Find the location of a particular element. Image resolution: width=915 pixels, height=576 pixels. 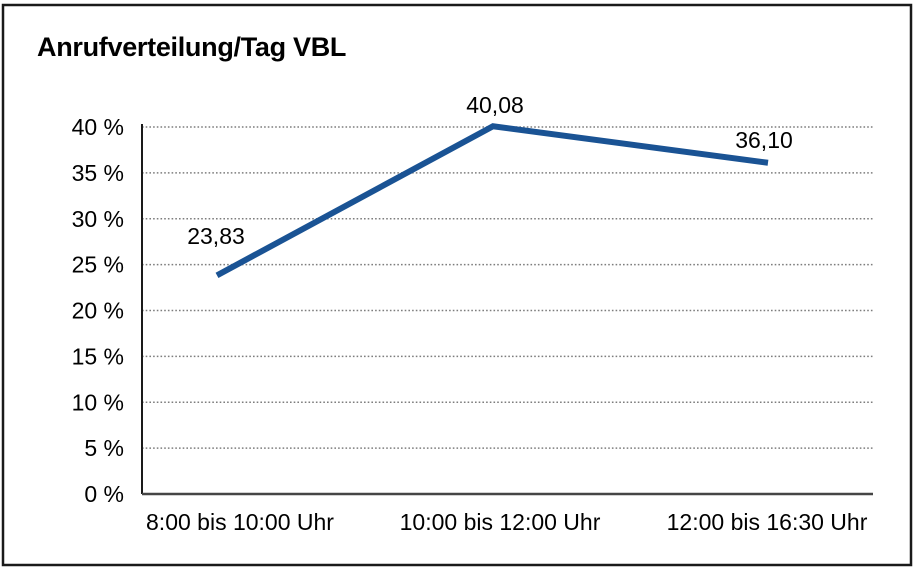

y-tick-label: 35 % is located at coordinates (98, 173).